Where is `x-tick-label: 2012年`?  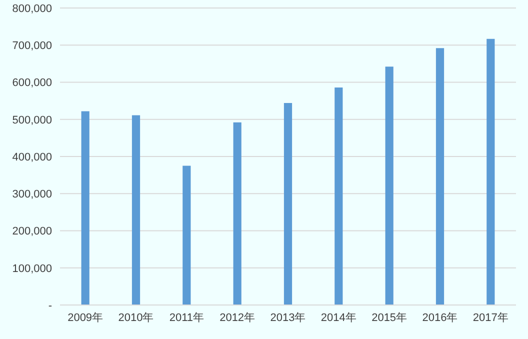 x-tick-label: 2012年 is located at coordinates (238, 318).